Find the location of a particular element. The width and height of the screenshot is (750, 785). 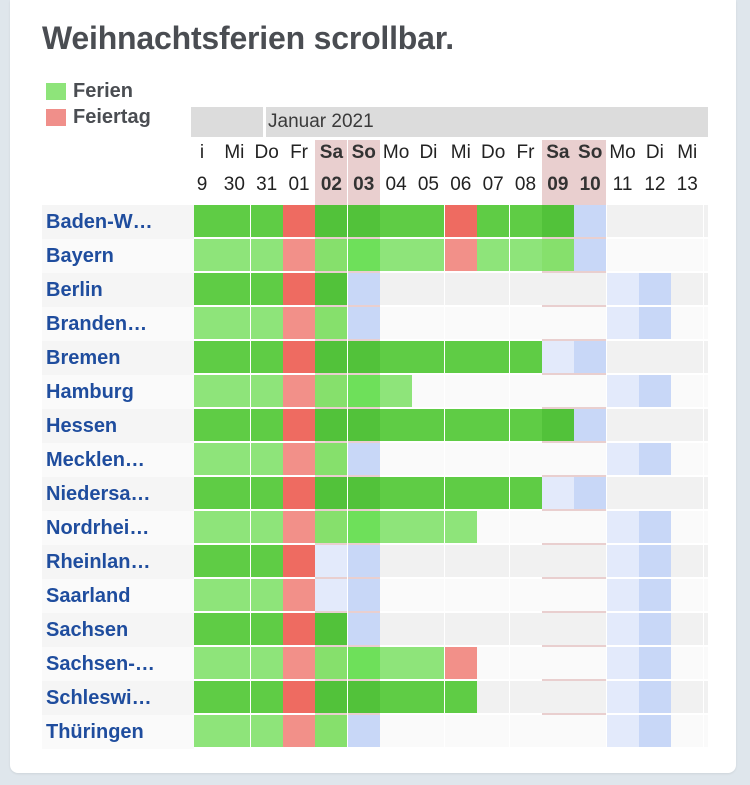

weekday-label: Mi is located at coordinates (460, 152).